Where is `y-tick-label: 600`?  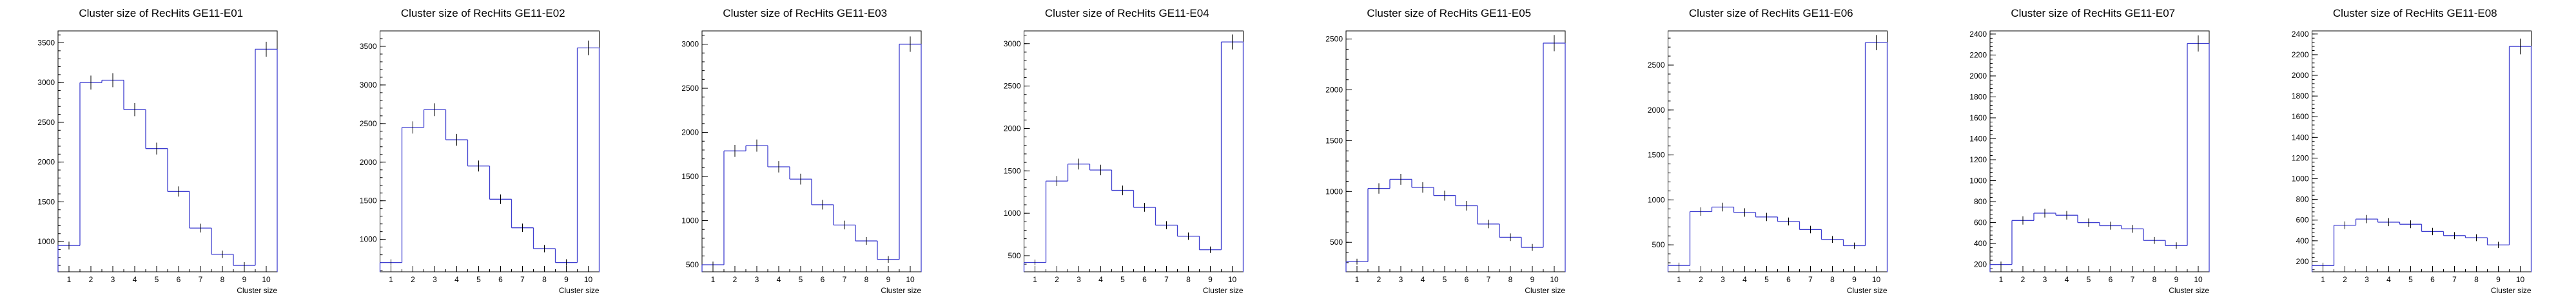 y-tick-label: 600 is located at coordinates (1981, 222).